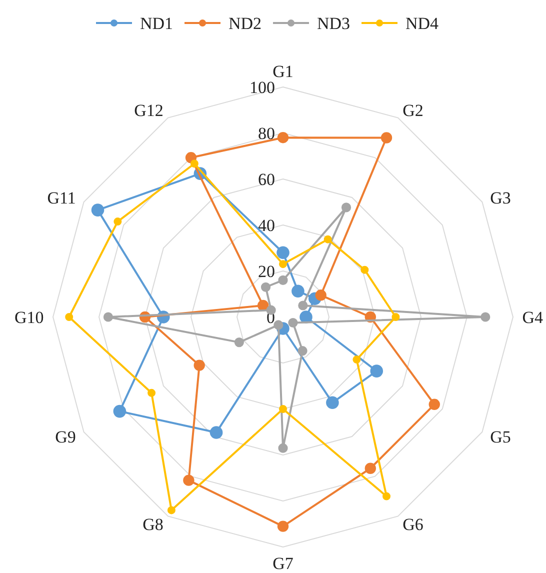  What do you see at coordinates (283, 71) in the screenshot?
I see `spoke-label: G1` at bounding box center [283, 71].